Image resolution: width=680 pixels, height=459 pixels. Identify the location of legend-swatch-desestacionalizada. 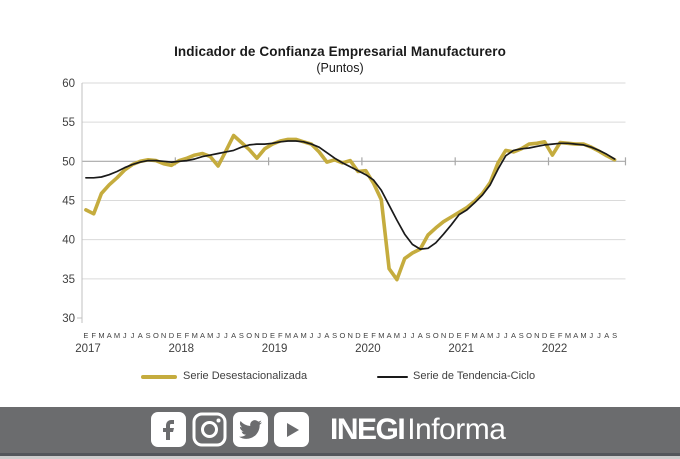
(159, 377).